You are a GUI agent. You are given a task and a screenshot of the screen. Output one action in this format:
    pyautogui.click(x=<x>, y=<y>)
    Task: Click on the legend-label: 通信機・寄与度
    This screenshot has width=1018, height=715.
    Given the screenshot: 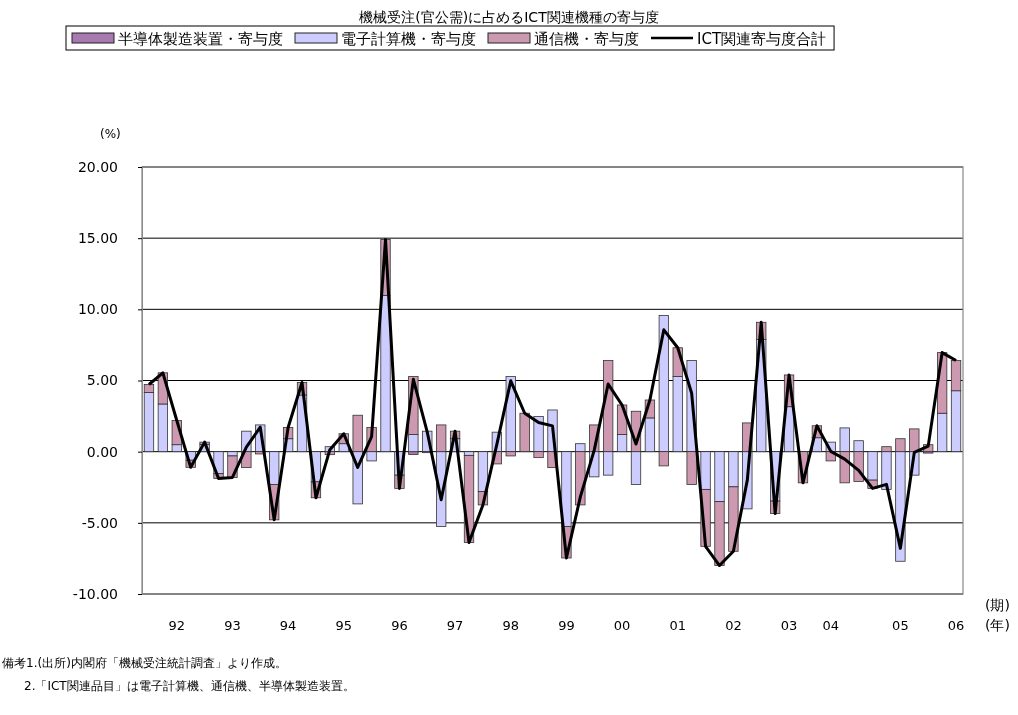 What is the action you would take?
    pyautogui.click(x=586, y=39)
    